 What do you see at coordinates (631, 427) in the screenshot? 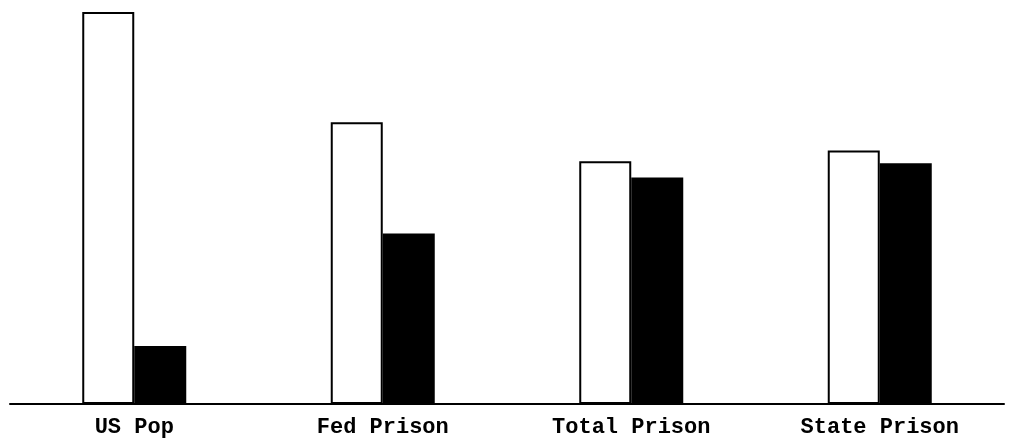
I see `x-tick-label: Total Prison` at bounding box center [631, 427].